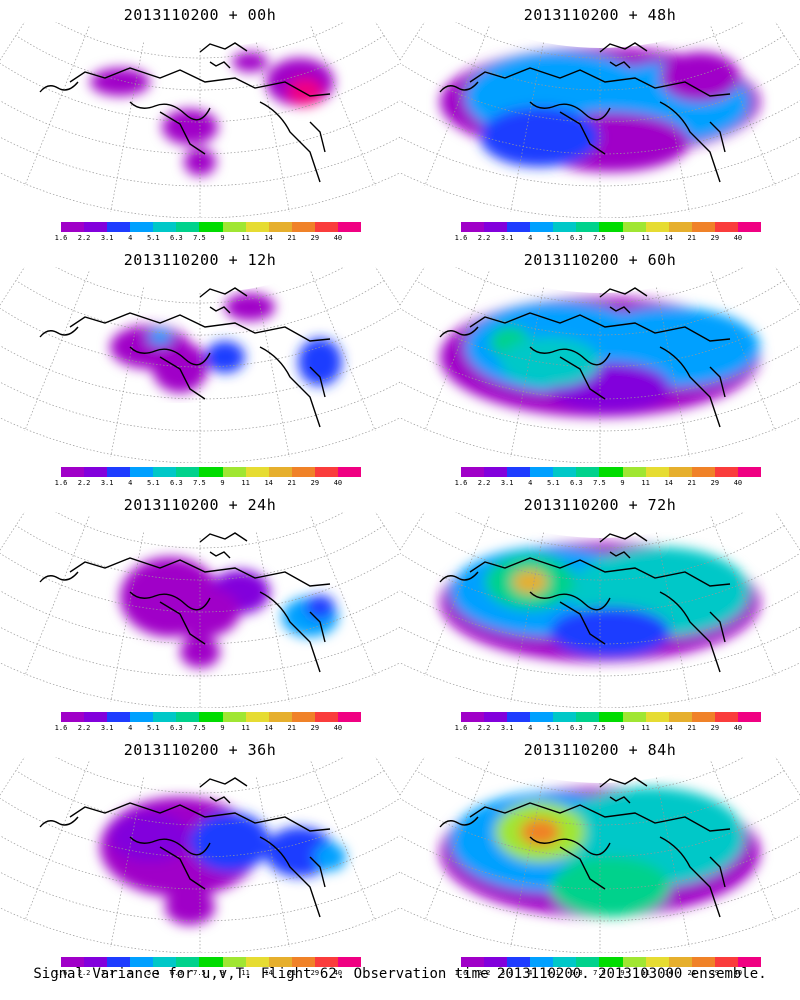  Describe the element at coordinates (600, 750) in the screenshot. I see `panel-title: 2013110200 + 84h` at that location.